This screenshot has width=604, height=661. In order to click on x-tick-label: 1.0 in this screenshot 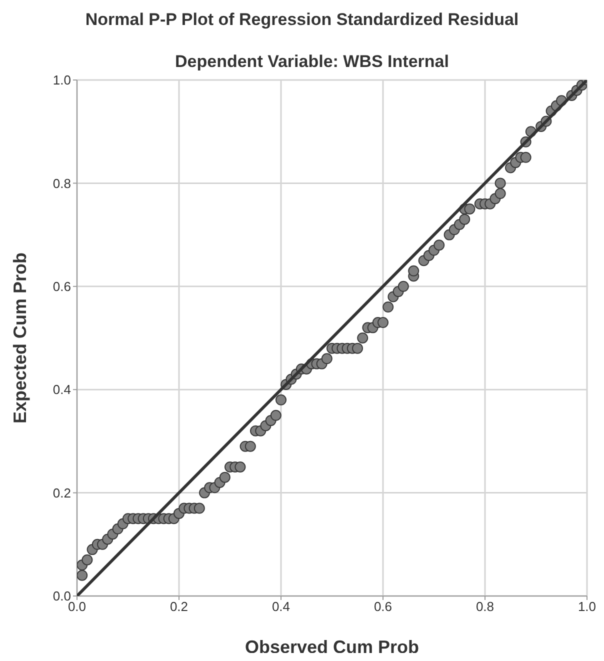, I will do `click(587, 606)`.